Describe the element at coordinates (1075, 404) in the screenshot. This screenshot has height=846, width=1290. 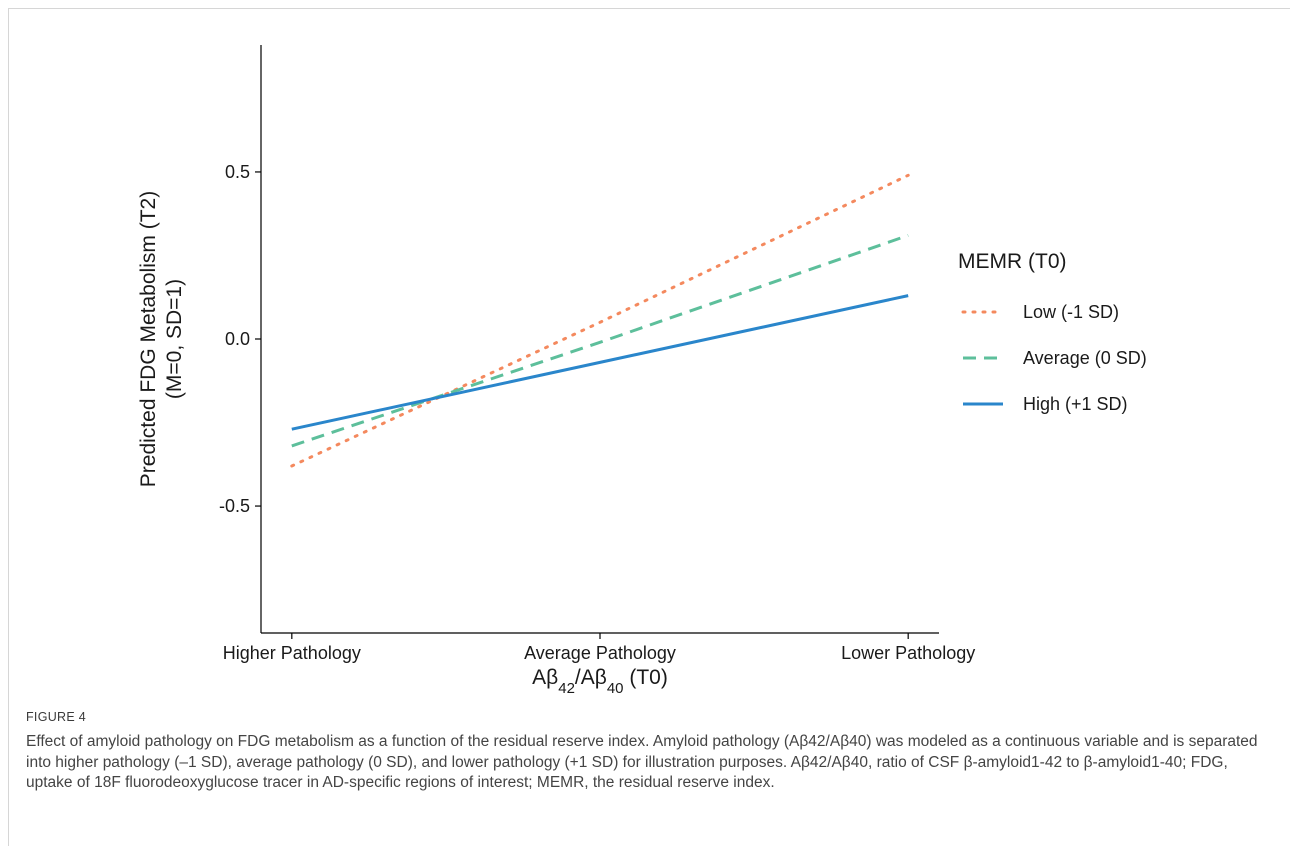
I see `legend-label-3: High (+1 SD)` at that location.